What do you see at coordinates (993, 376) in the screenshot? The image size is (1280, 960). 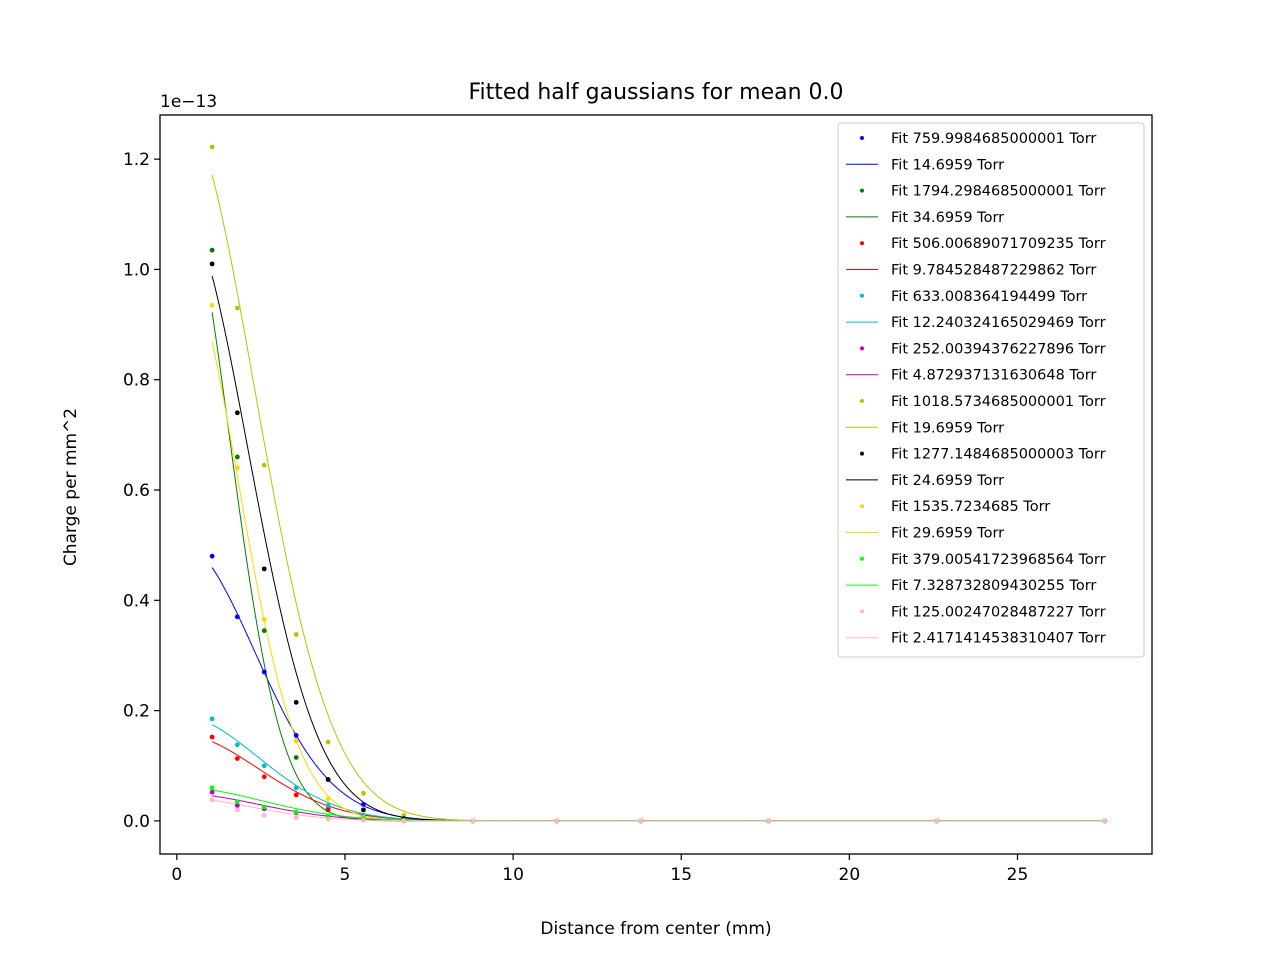 I see `legend-entry-label: Fit 4.872937131630648 Torr` at bounding box center [993, 376].